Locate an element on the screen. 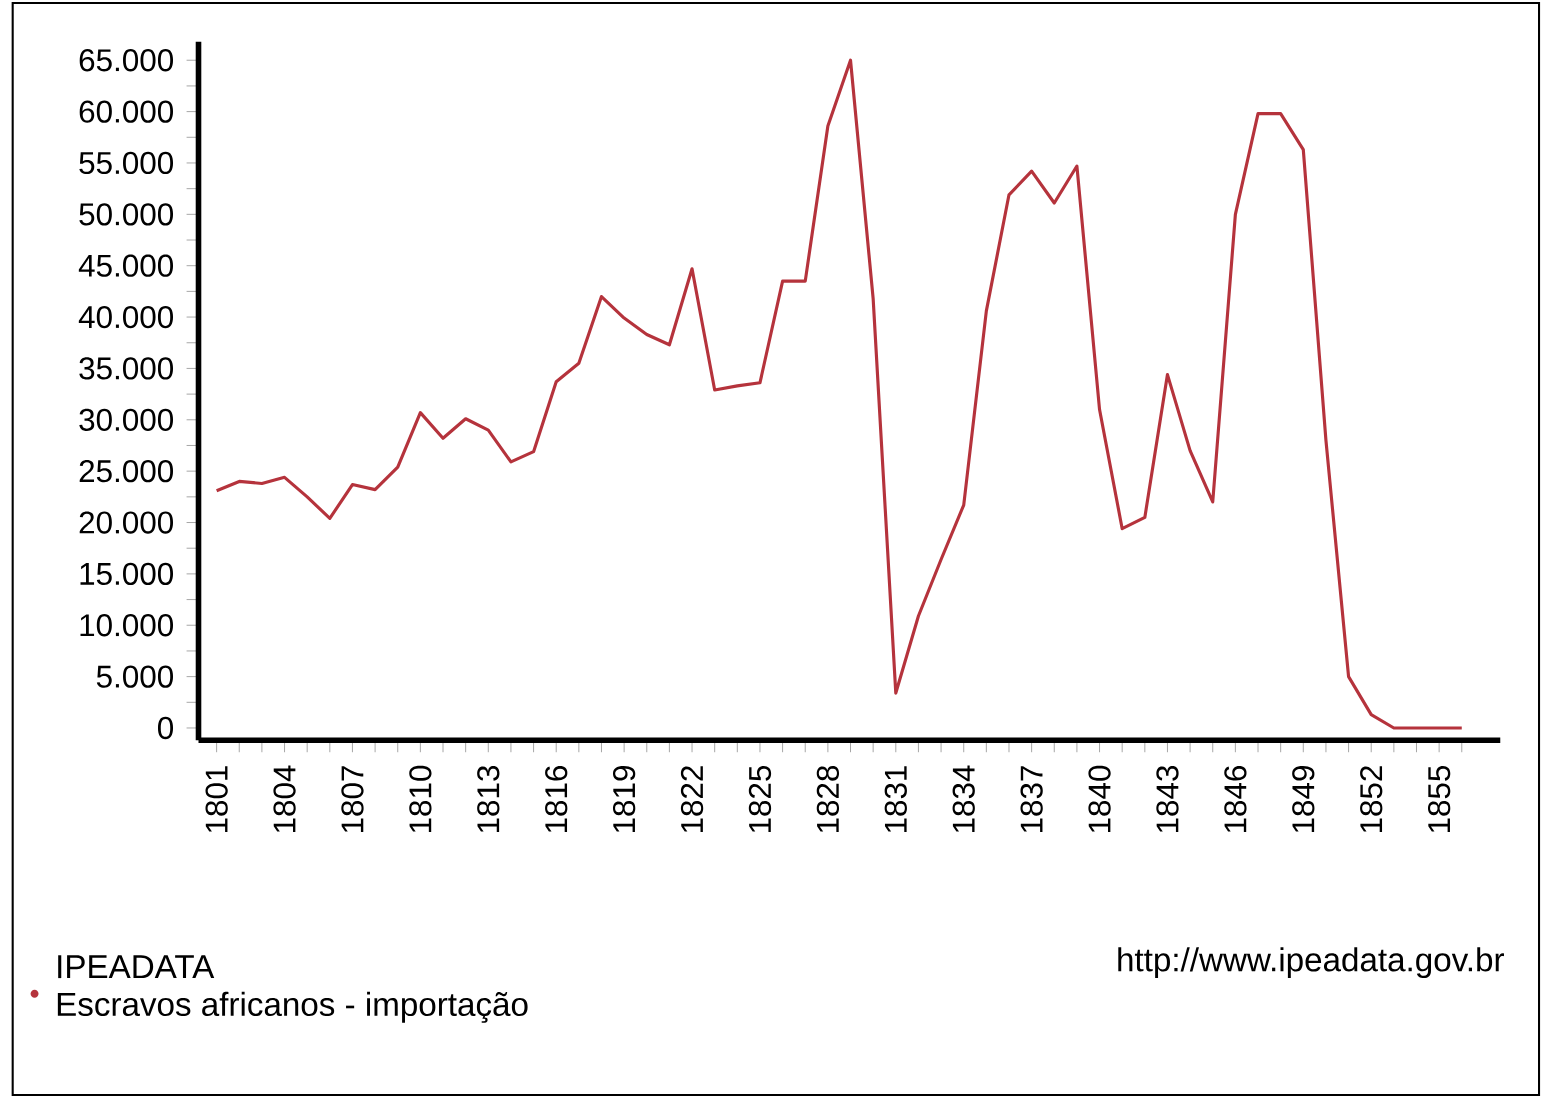 The height and width of the screenshot is (1098, 1542). x-tick-label: 1840 is located at coordinates (1099, 799).